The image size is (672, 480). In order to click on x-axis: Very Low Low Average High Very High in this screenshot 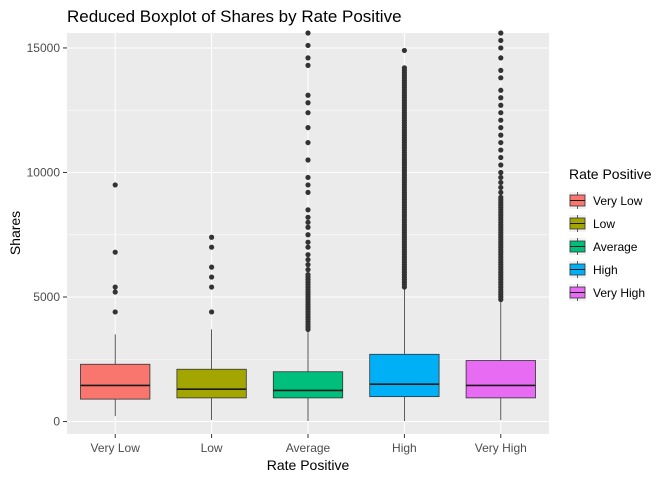, I will do `click(309, 444)`.